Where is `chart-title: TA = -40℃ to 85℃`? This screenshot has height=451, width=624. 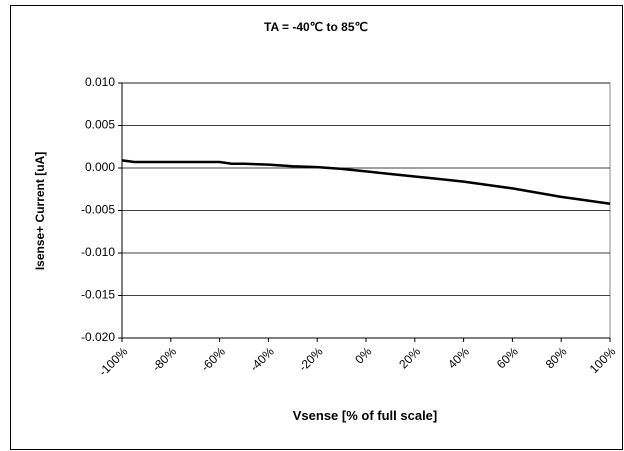 chart-title: TA = -40℃ to 85℃ is located at coordinates (316, 27).